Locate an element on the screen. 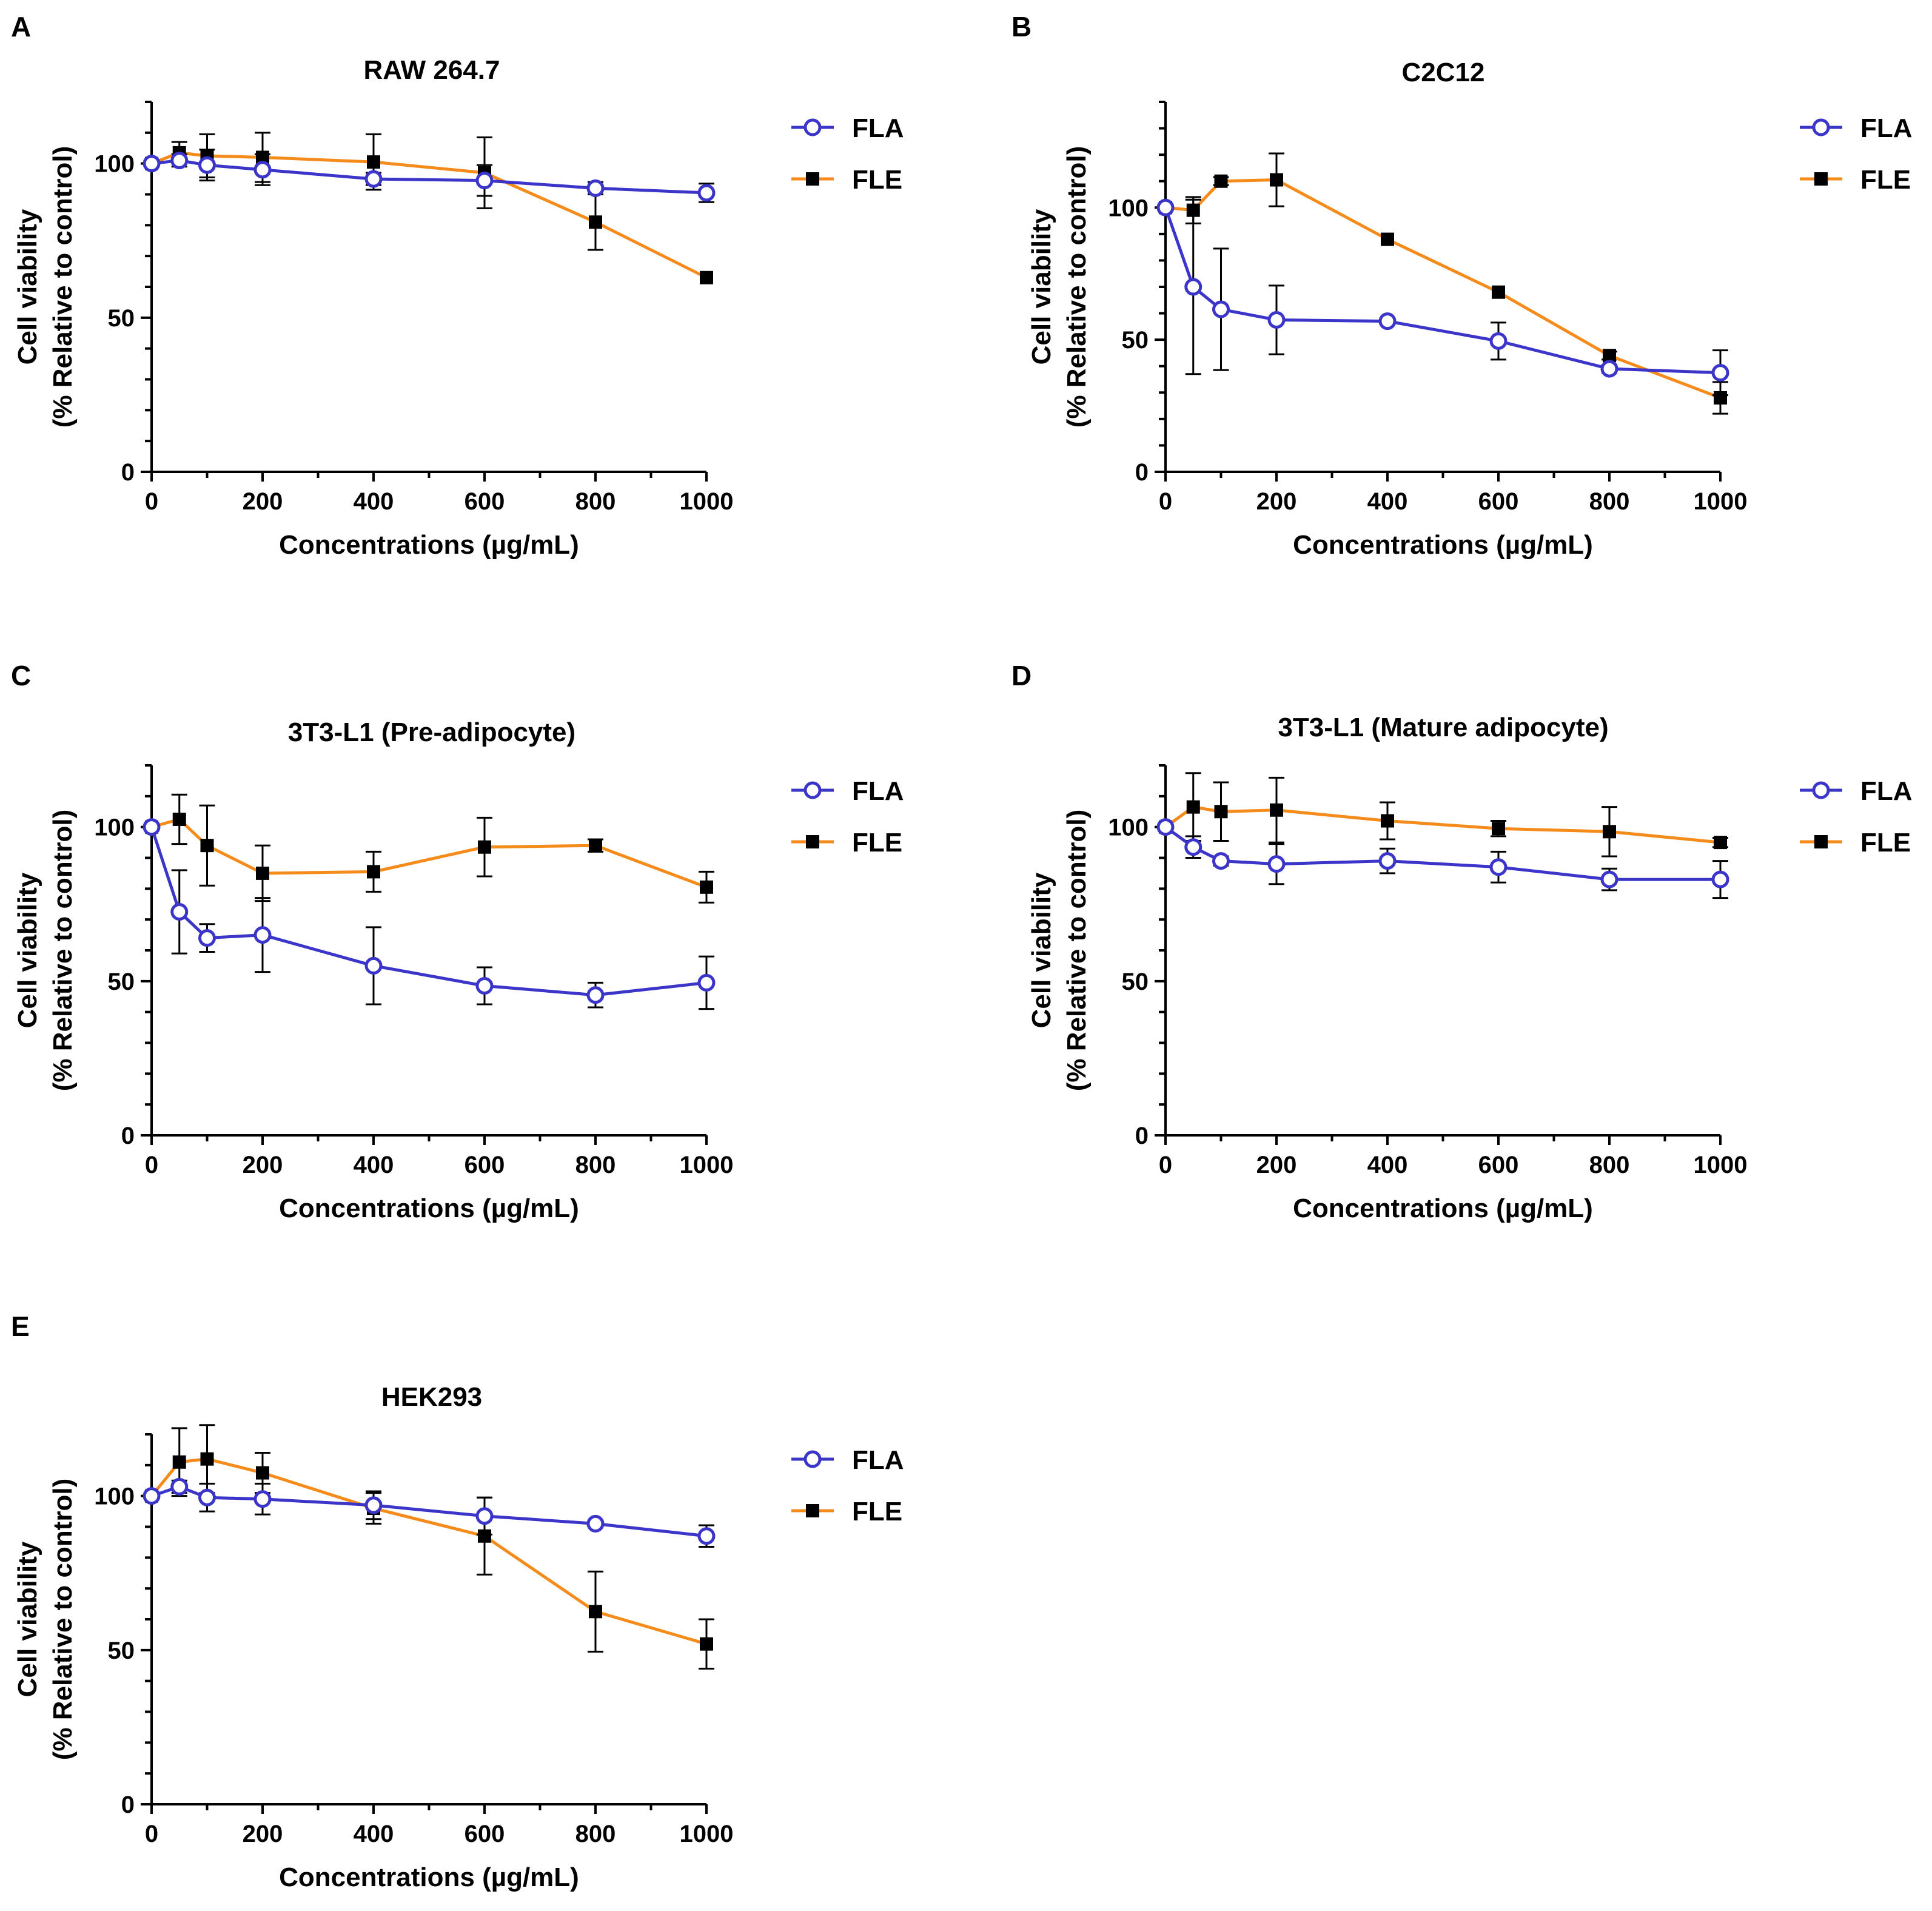  chart-title: 3T3-L1 (Mature adipocyte) is located at coordinates (1443, 727).